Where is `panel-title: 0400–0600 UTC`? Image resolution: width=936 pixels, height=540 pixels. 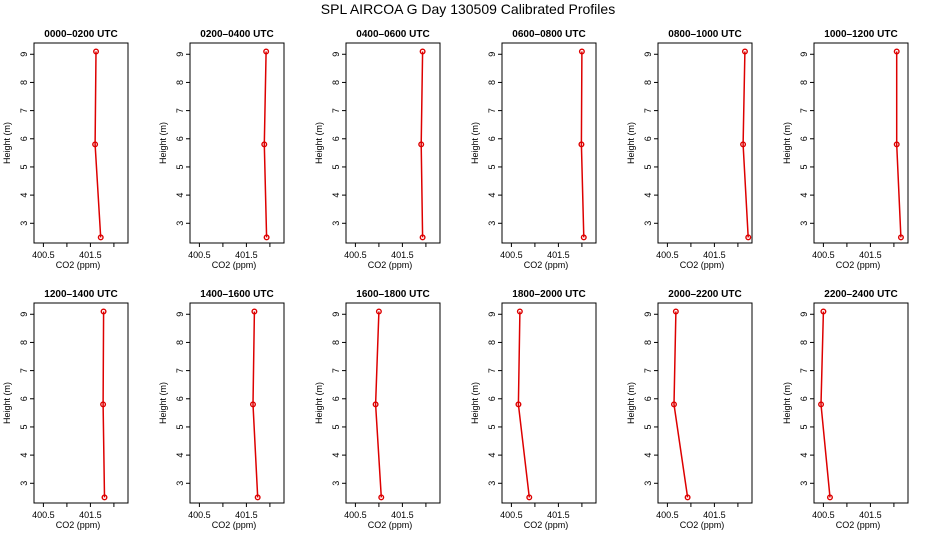
panel-title: 0400–0600 UTC is located at coordinates (392, 34).